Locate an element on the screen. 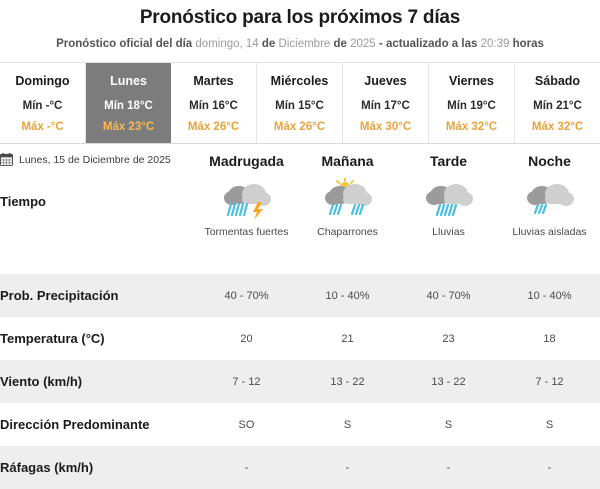 The image size is (600, 489). cell-value: SO is located at coordinates (246, 424).